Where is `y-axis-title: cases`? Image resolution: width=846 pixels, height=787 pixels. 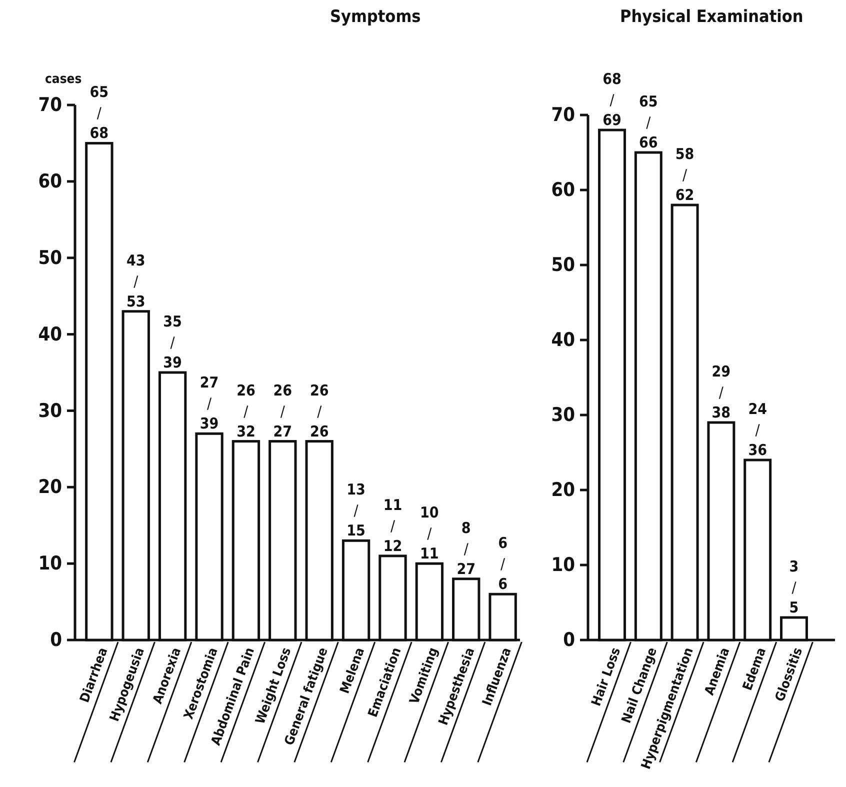 y-axis-title: cases is located at coordinates (63, 79).